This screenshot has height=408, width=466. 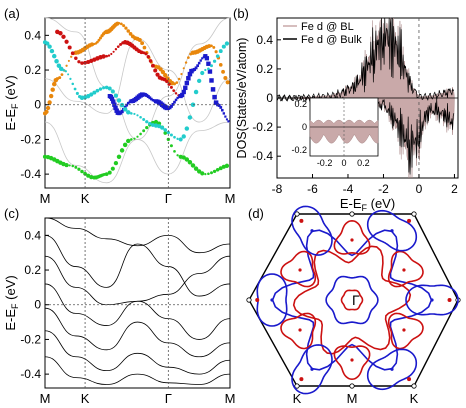 I want to click on y-tick-label: 0, so click(x=37, y=105).